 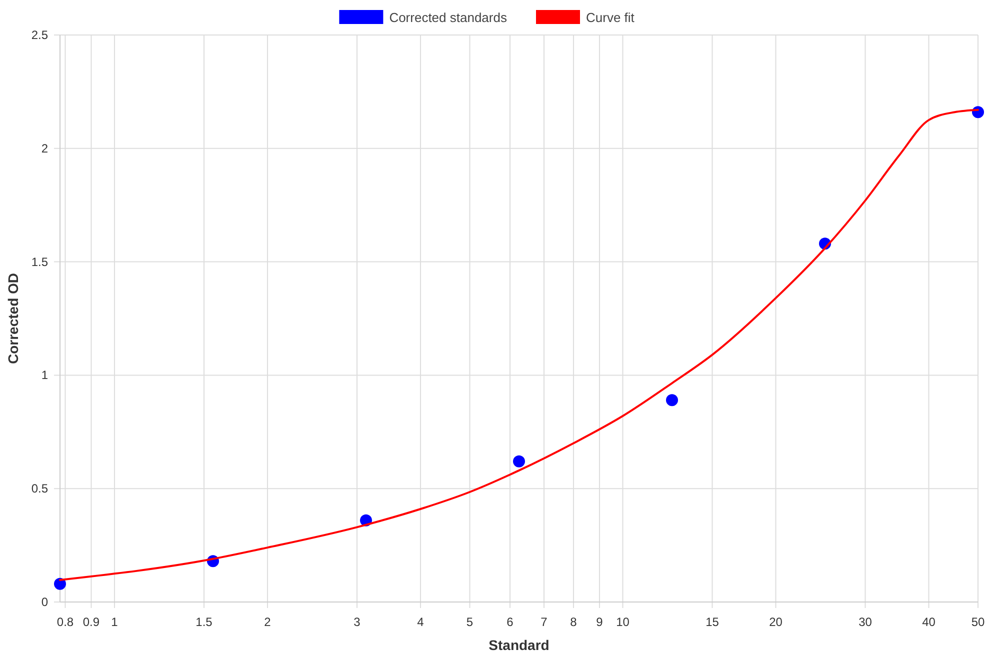 What do you see at coordinates (44, 375) in the screenshot?
I see `y-tick-label: 1` at bounding box center [44, 375].